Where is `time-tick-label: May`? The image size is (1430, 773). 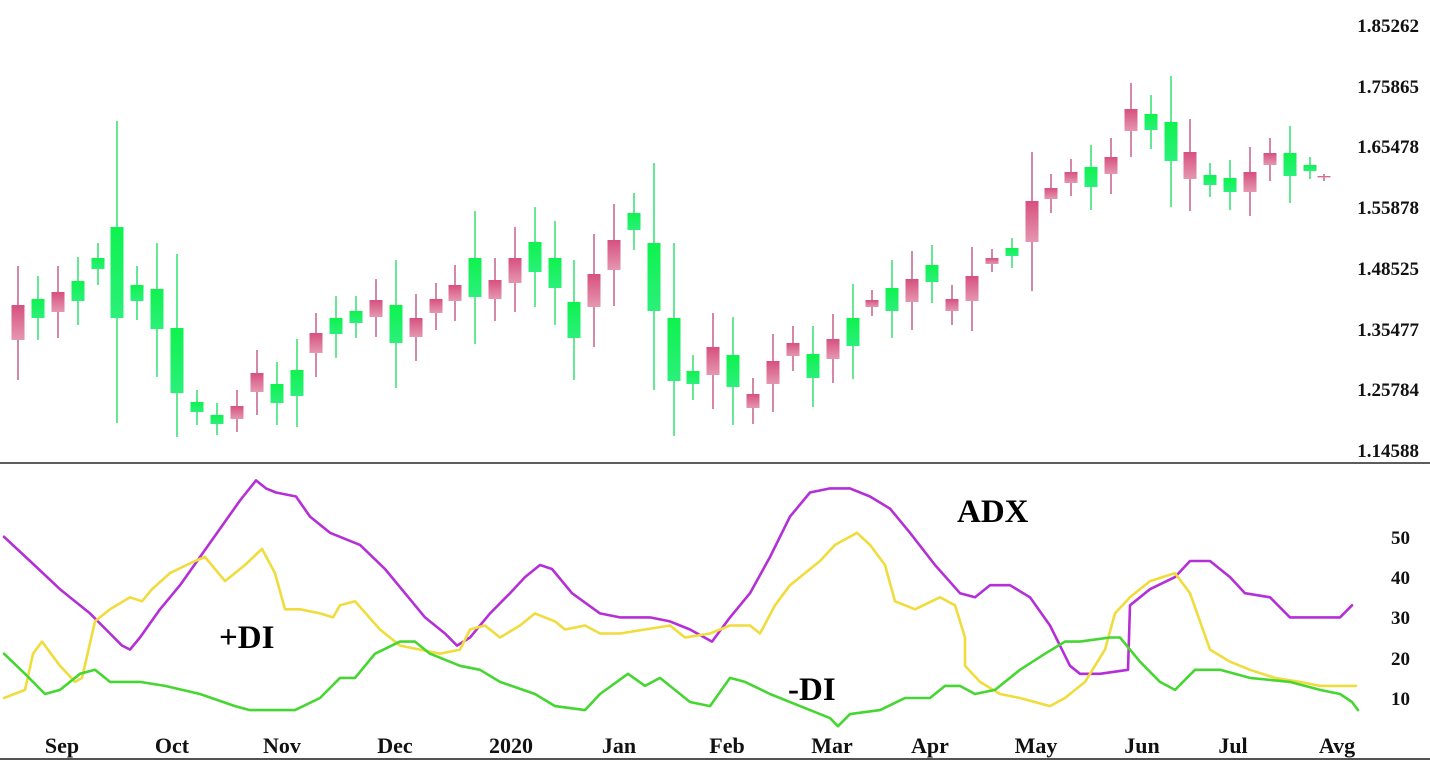
time-tick-label: May is located at coordinates (1036, 745).